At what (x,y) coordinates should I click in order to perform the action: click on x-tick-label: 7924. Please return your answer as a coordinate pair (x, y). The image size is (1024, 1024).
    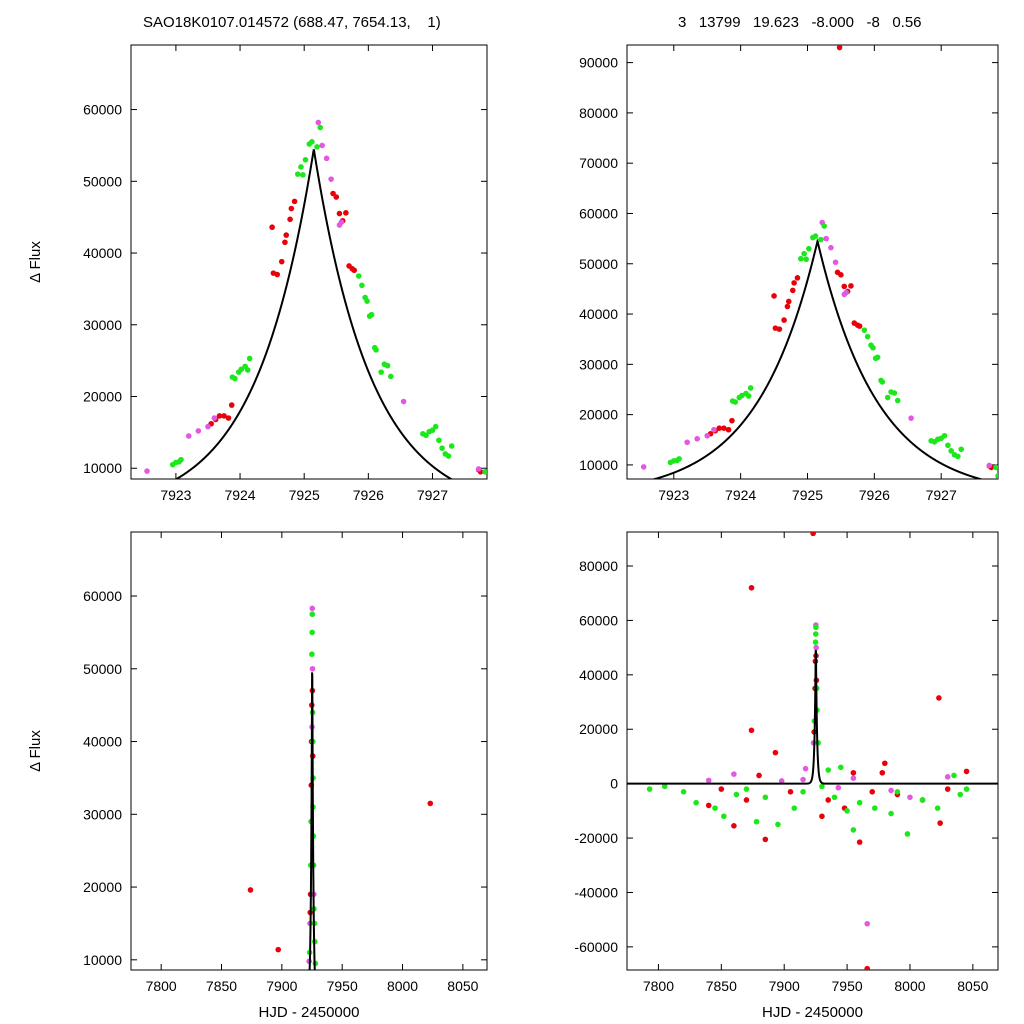
    Looking at the image, I should click on (239, 495).